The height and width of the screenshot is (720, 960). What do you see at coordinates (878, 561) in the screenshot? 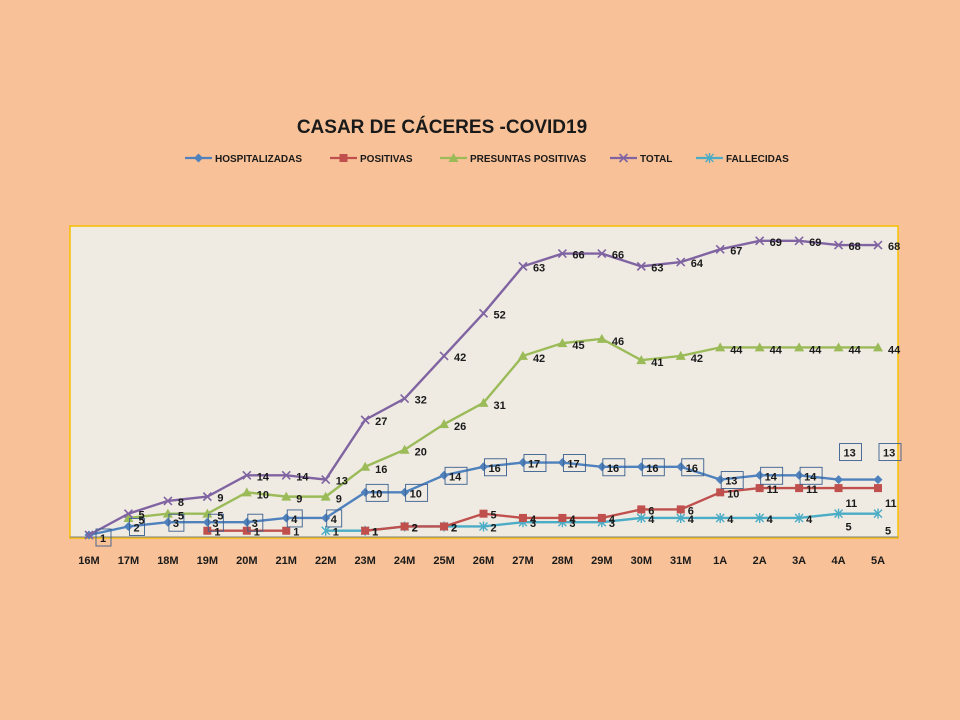
I see `x-tick-label: 5A` at bounding box center [878, 561].